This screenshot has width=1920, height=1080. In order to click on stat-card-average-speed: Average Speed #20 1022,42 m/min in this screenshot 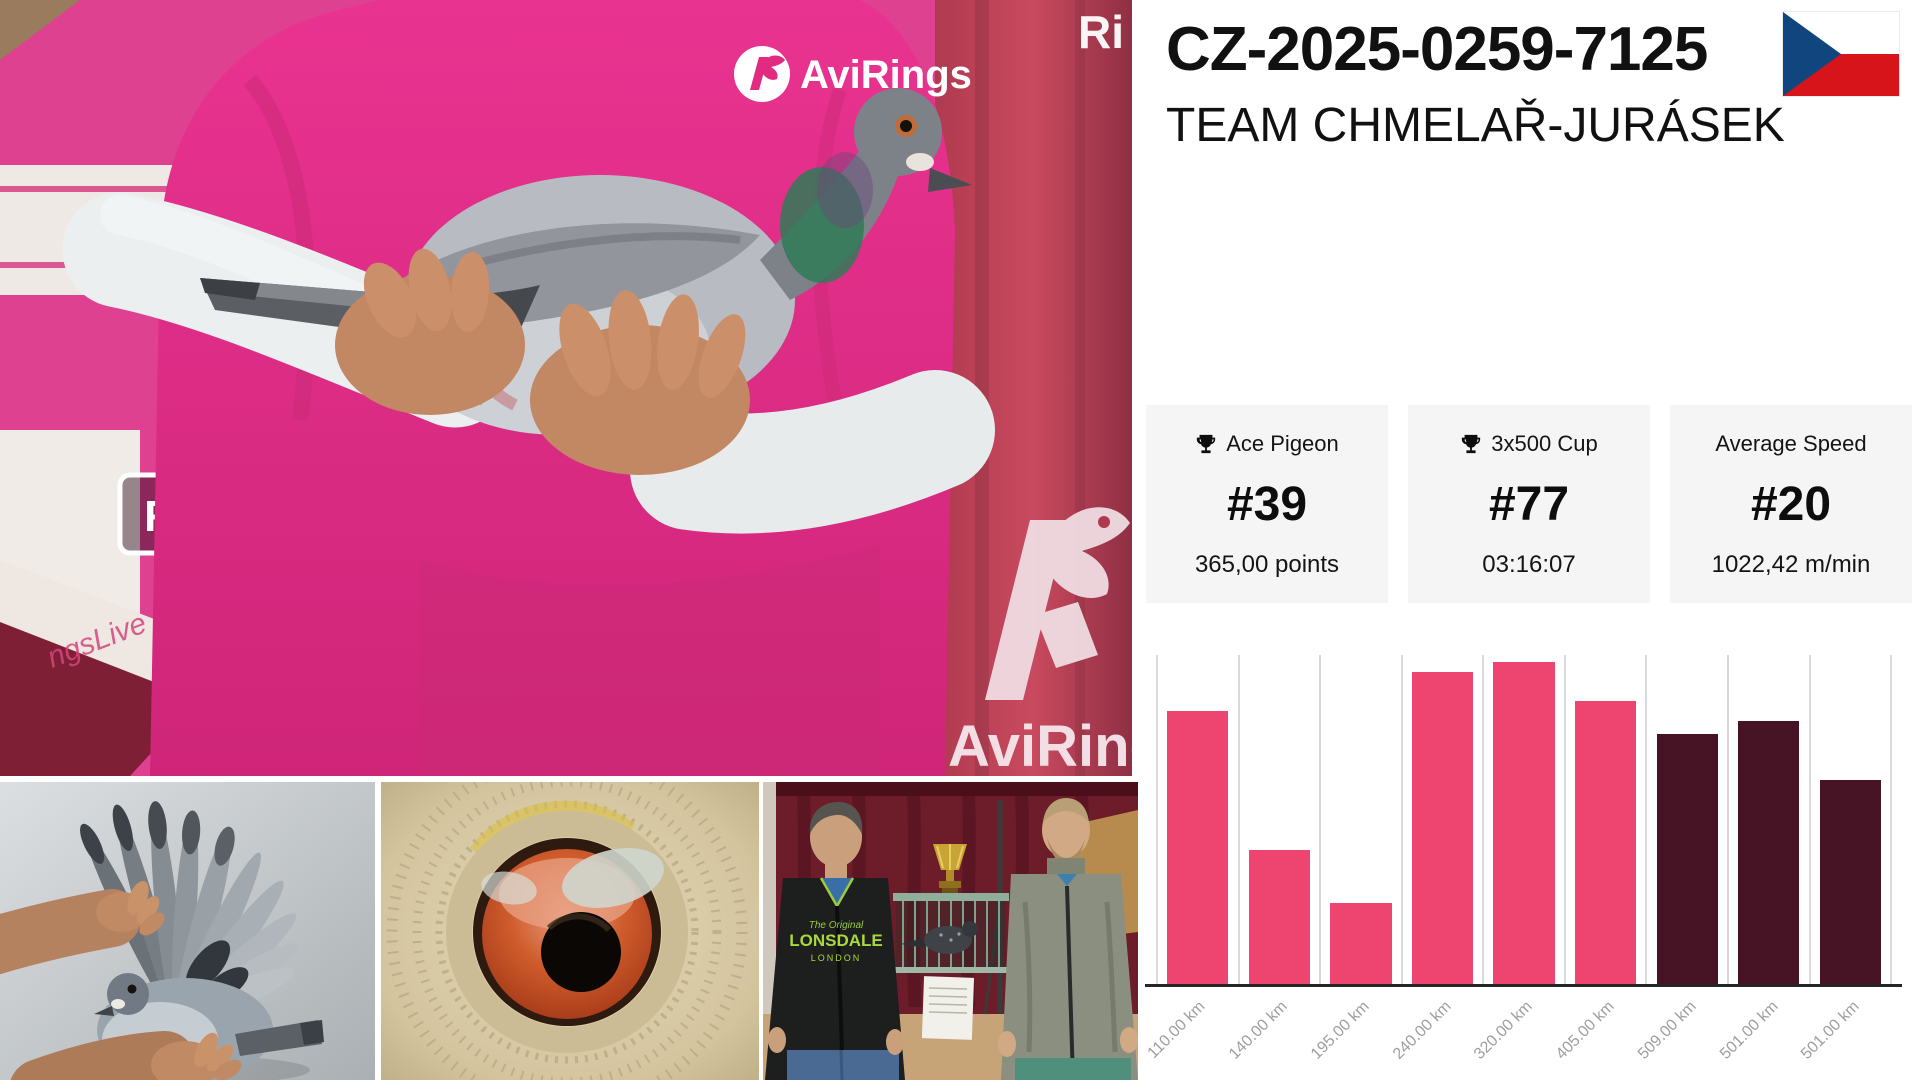, I will do `click(1791, 504)`.